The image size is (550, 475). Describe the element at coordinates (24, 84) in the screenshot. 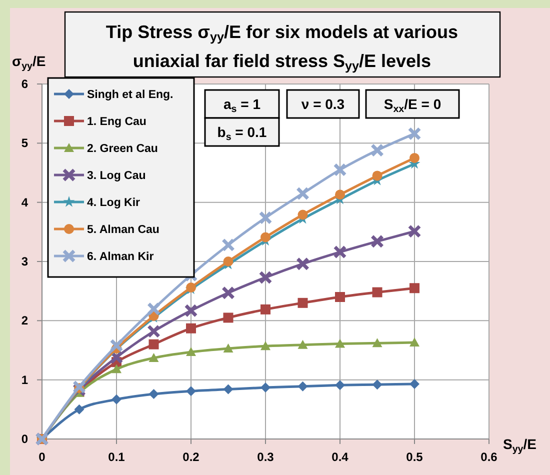

I see `y-tick-label: 6` at that location.